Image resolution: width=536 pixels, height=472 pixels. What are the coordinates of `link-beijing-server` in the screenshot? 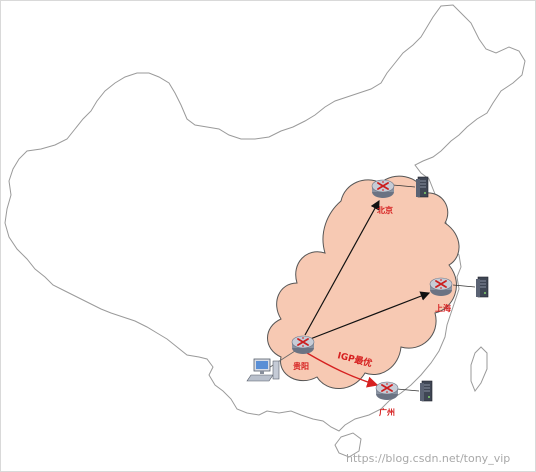 It's located at (404, 186).